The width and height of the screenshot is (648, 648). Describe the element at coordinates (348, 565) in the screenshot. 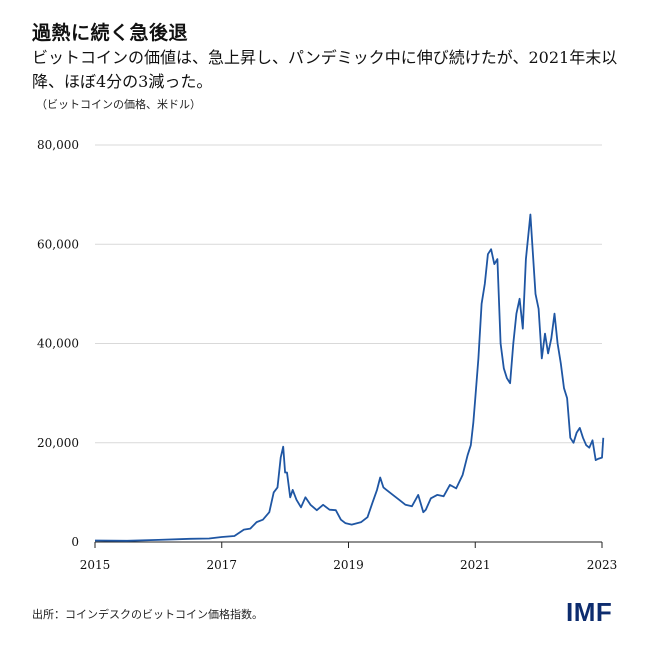

I see `x-tick-label: 2019` at that location.